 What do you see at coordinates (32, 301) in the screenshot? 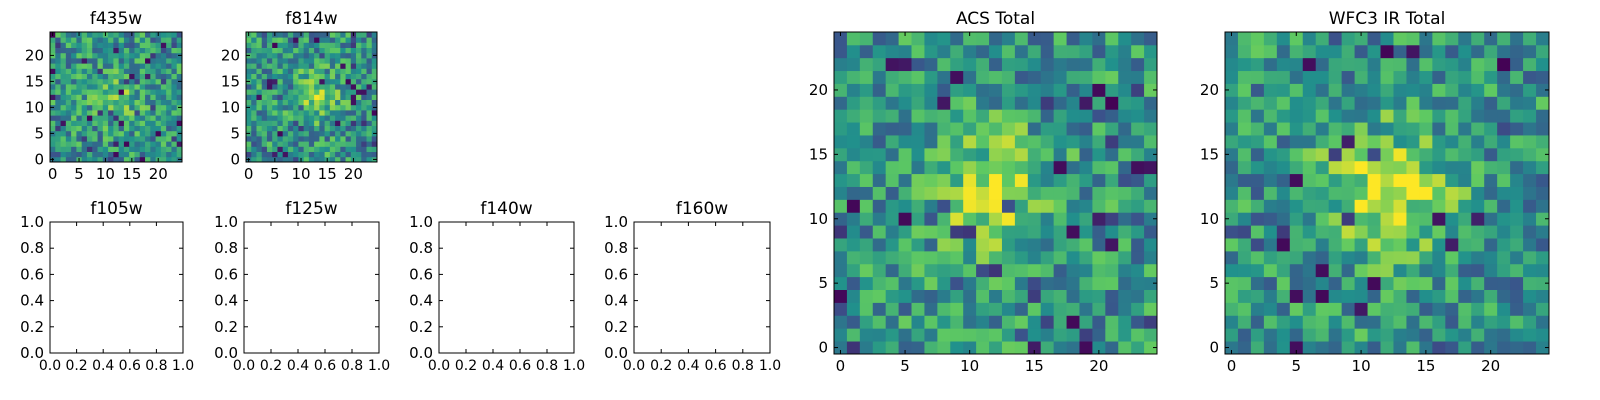
I see `y-tick-label: 0.4` at bounding box center [32, 301].